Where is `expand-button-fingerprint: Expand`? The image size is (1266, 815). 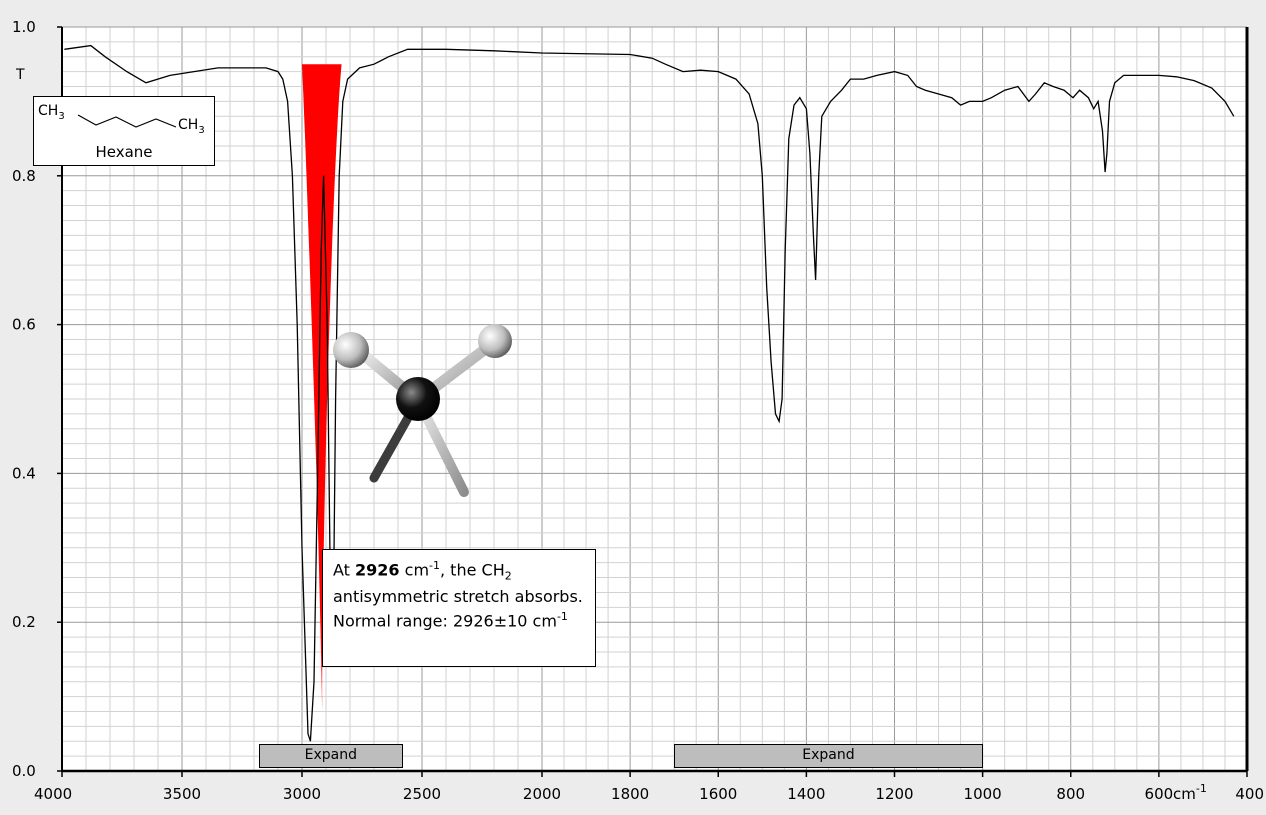 expand-button-fingerprint: Expand is located at coordinates (828, 756).